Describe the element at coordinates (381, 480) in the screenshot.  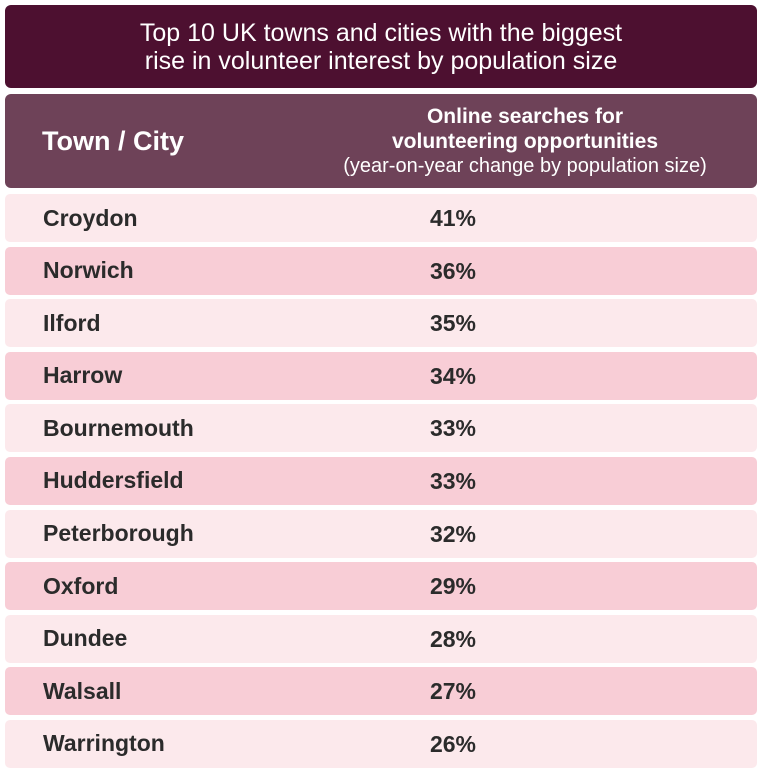
I see `table-row: Huddersfield 33%` at that location.